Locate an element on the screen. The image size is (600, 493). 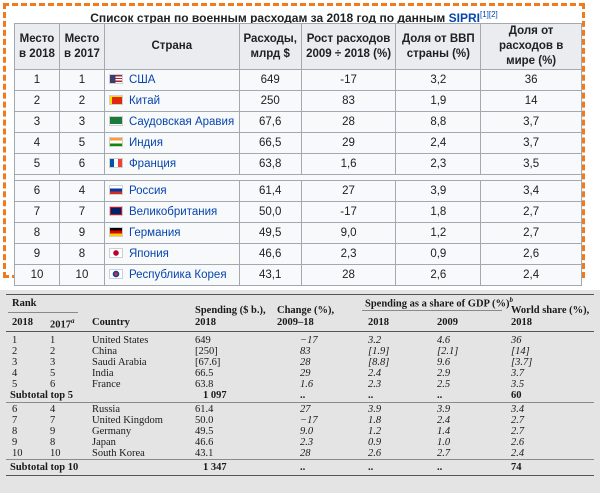
rank-2017-cell: 5 is located at coordinates (81, 143).